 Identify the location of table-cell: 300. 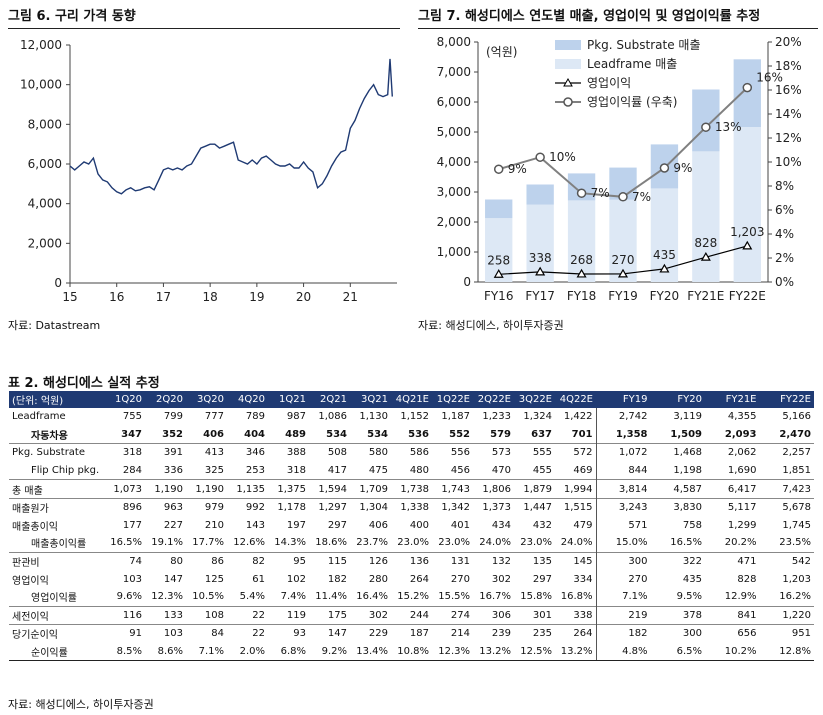
(623, 561).